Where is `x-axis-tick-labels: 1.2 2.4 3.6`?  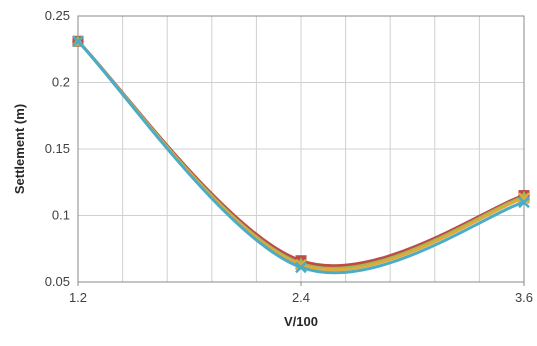
x-axis-tick-labels: 1.2 2.4 3.6 is located at coordinates (301, 293).